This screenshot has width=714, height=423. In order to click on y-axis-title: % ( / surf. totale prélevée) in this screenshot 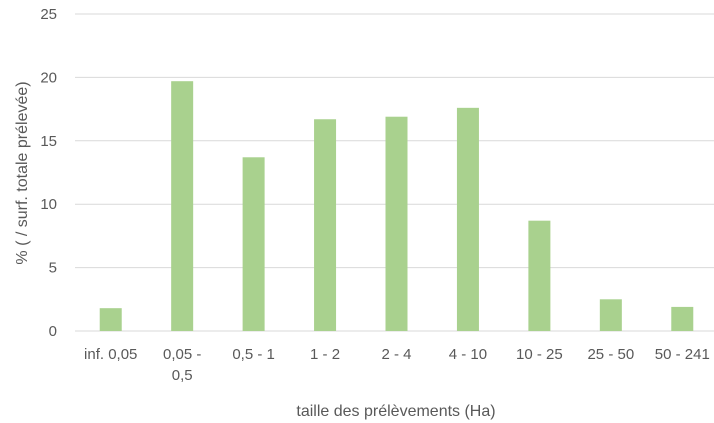, I will do `click(22, 172)`.